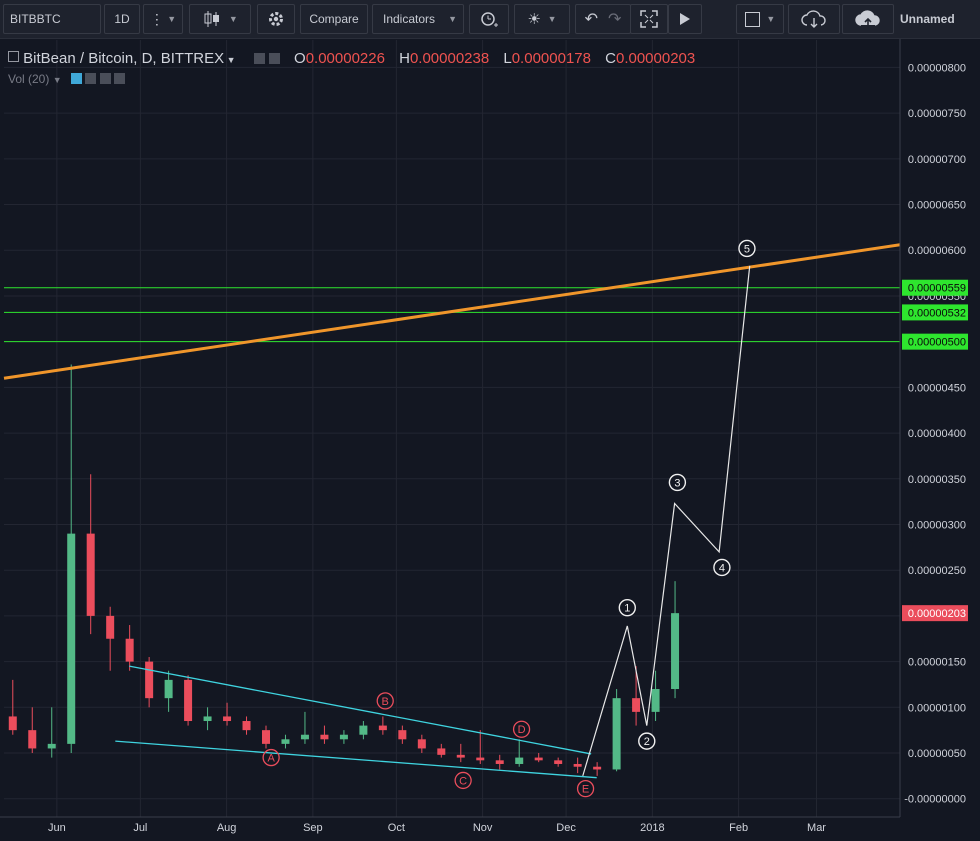 The height and width of the screenshot is (841, 980). I want to click on symbol-text: BITBBTC, so click(35, 19).